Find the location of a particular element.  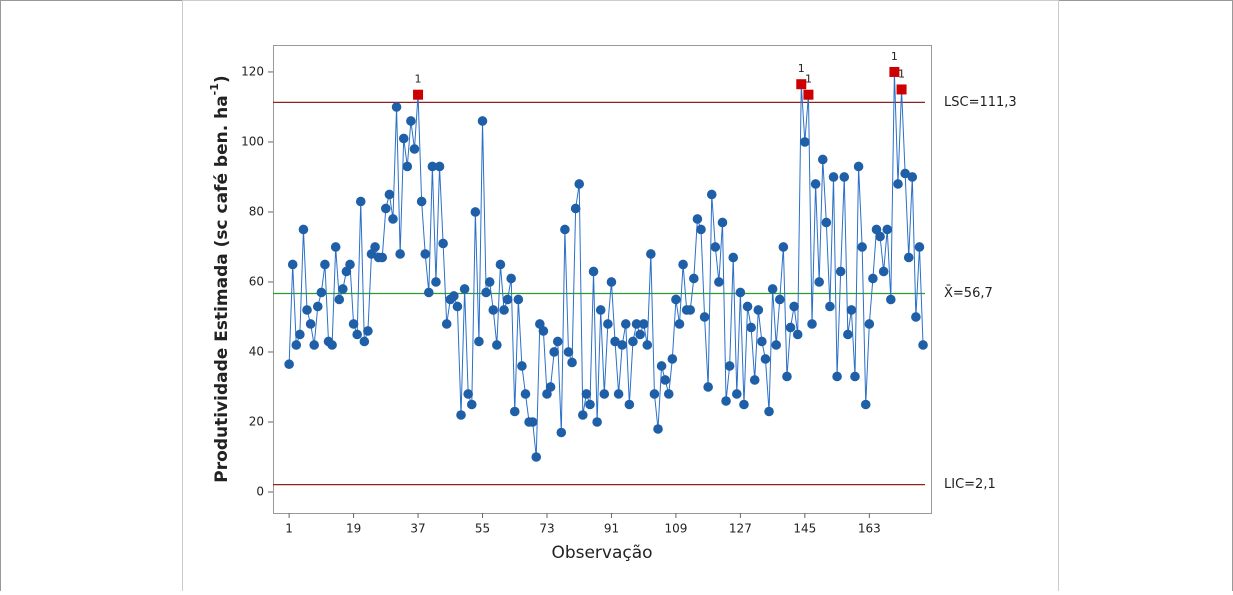

x-tick-label: 163 is located at coordinates (869, 529).